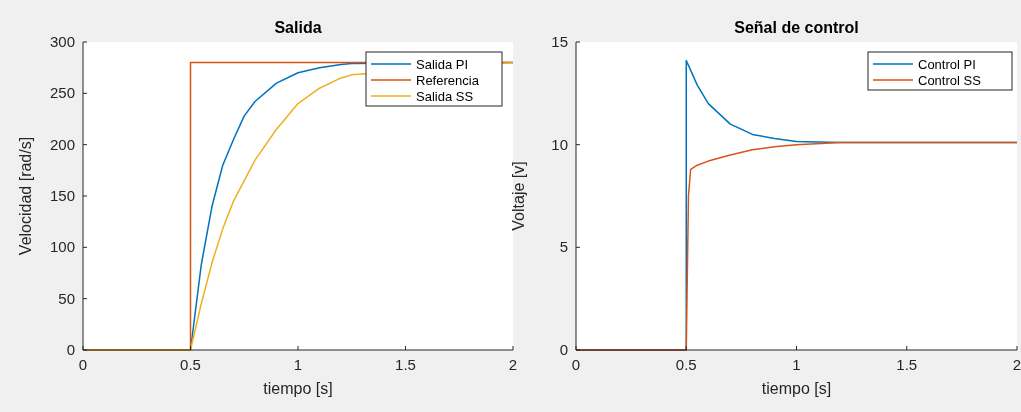  I want to click on y-tick-label: 200, so click(62, 144).